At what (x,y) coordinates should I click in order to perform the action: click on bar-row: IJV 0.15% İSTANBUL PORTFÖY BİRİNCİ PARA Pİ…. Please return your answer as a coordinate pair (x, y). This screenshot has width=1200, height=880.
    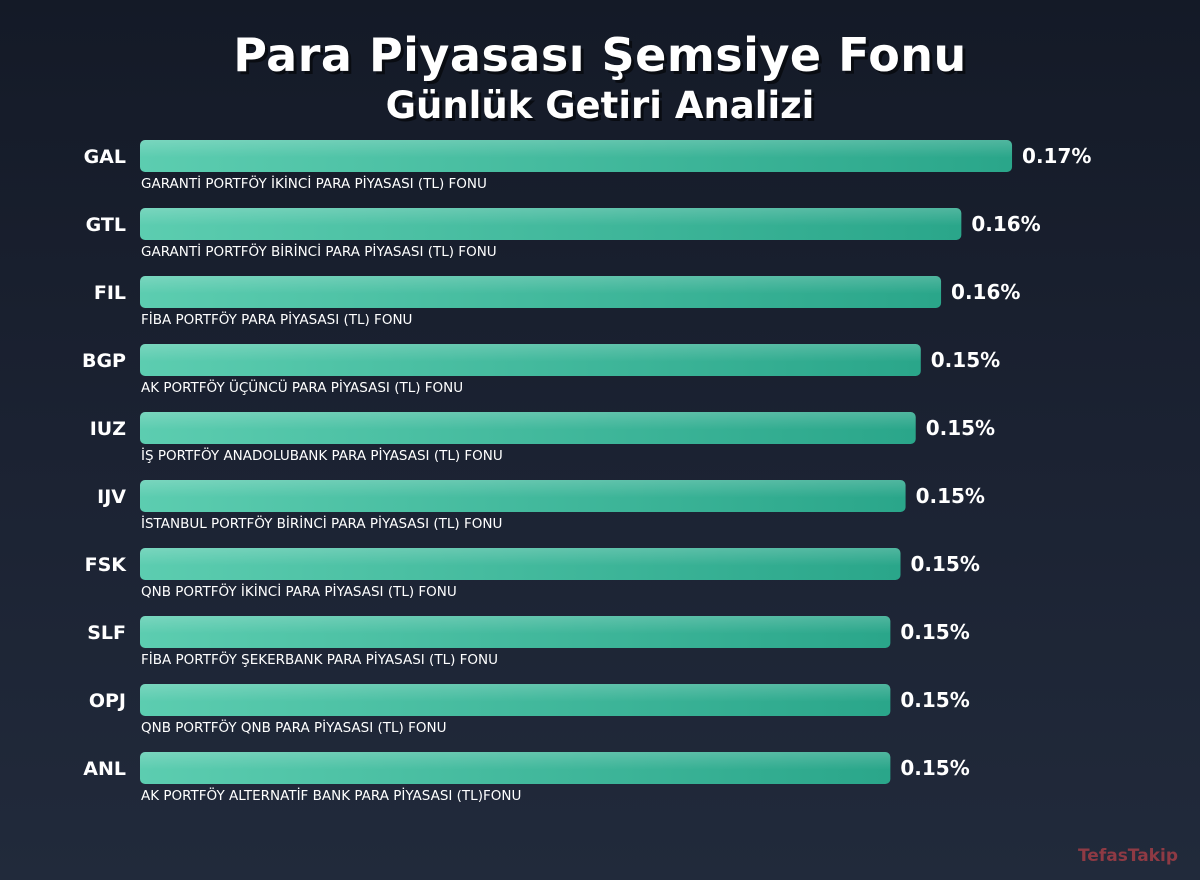
    Looking at the image, I should click on (541, 506).